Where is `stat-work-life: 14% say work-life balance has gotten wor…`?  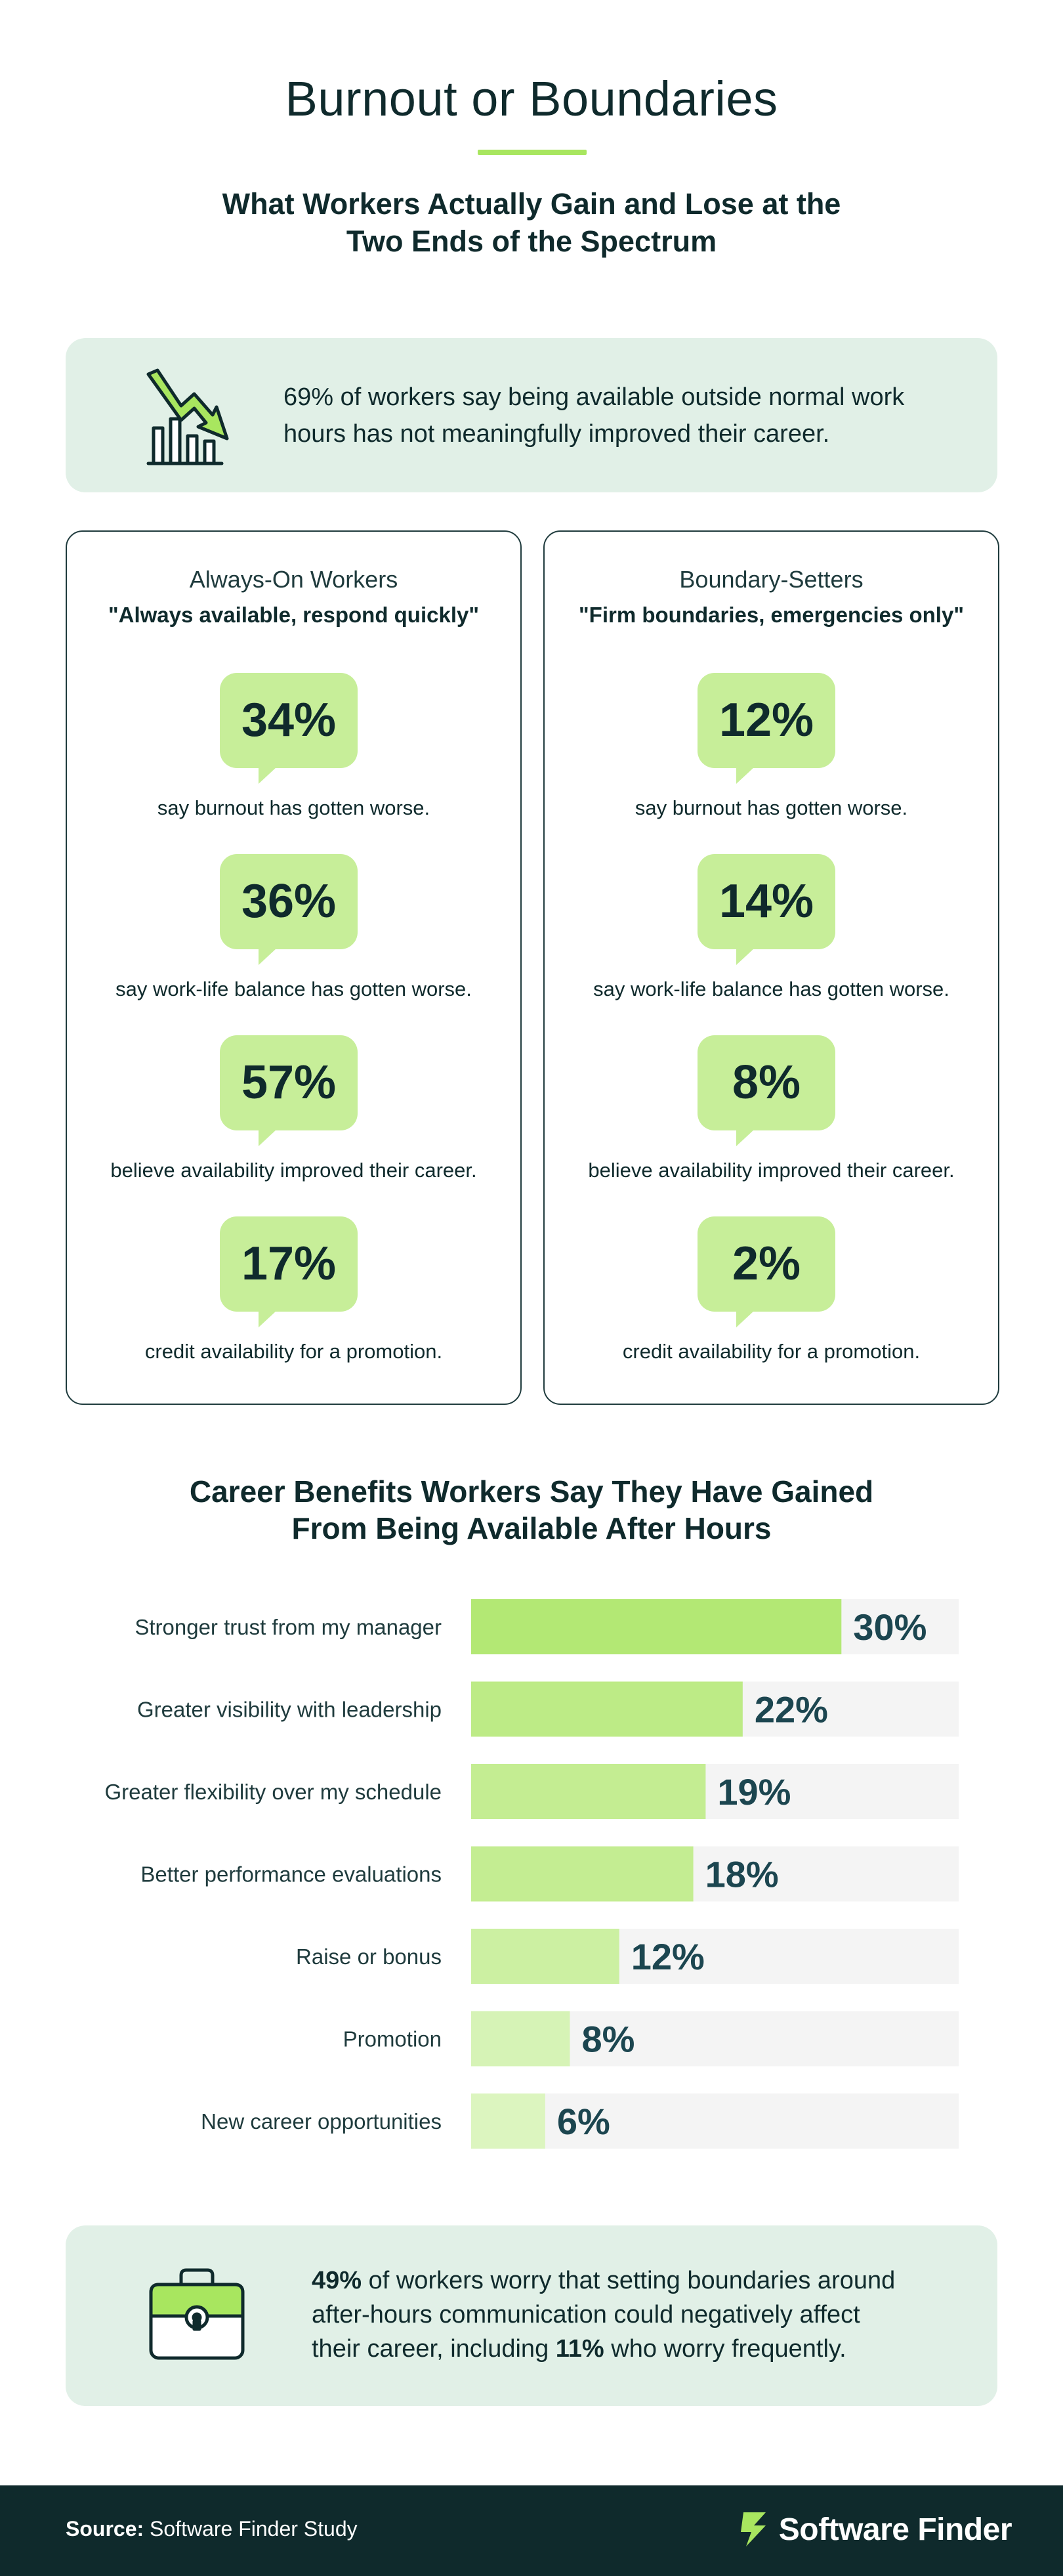
stat-work-life: 14% say work-life balance has gotten wor… is located at coordinates (771, 933).